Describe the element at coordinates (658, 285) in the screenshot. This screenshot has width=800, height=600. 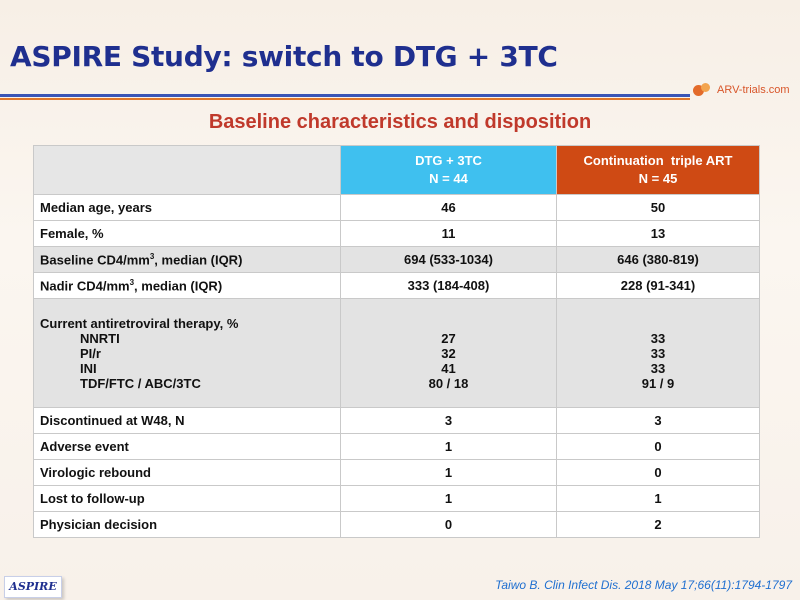
I see `cell-nadir-cont: 228 (91-341)` at that location.